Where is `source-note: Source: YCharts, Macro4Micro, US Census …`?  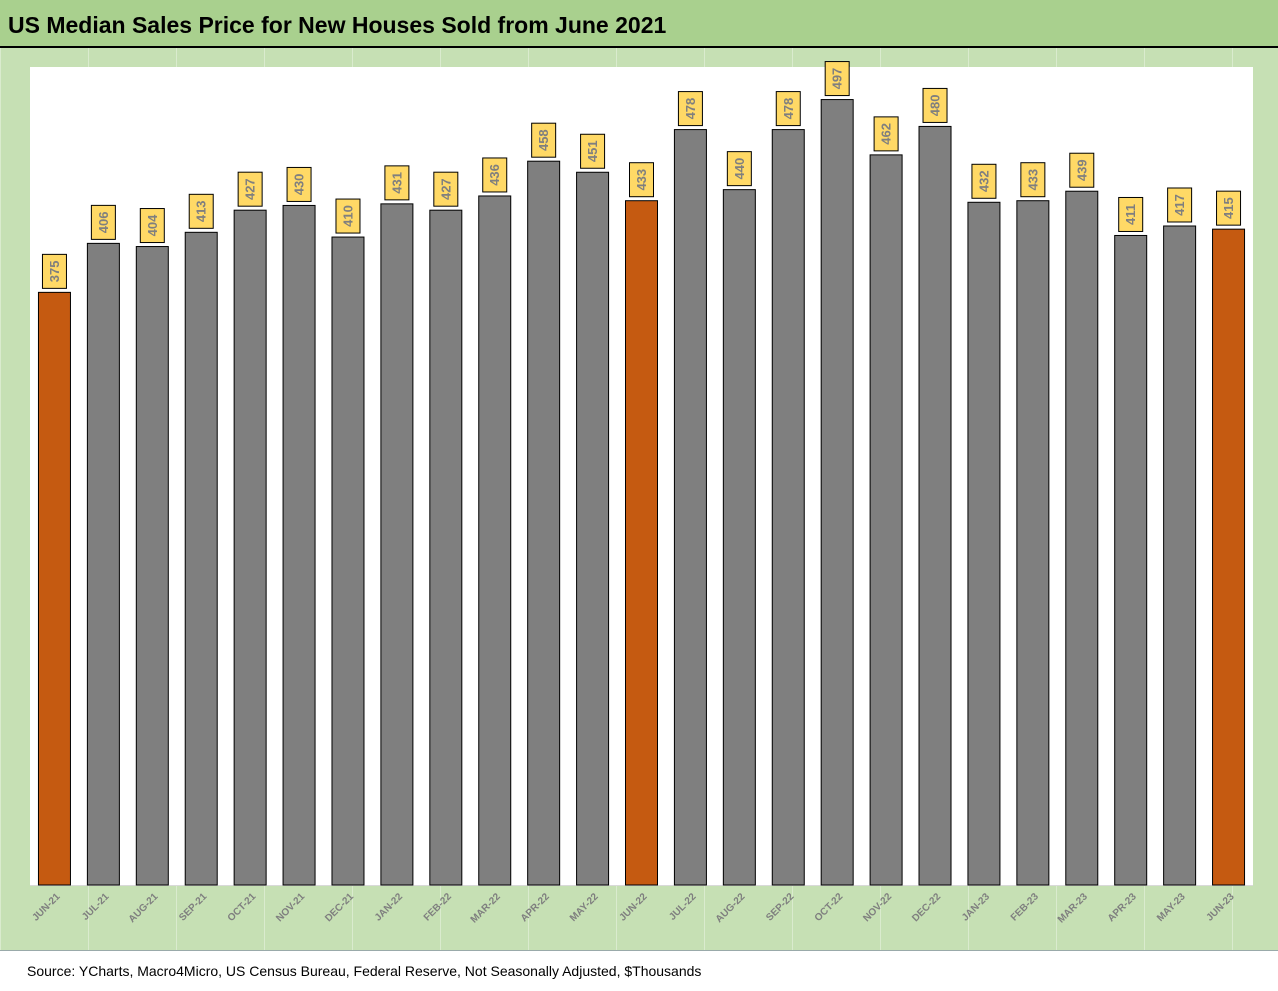 source-note: Source: YCharts, Macro4Micro, US Census … is located at coordinates (364, 971).